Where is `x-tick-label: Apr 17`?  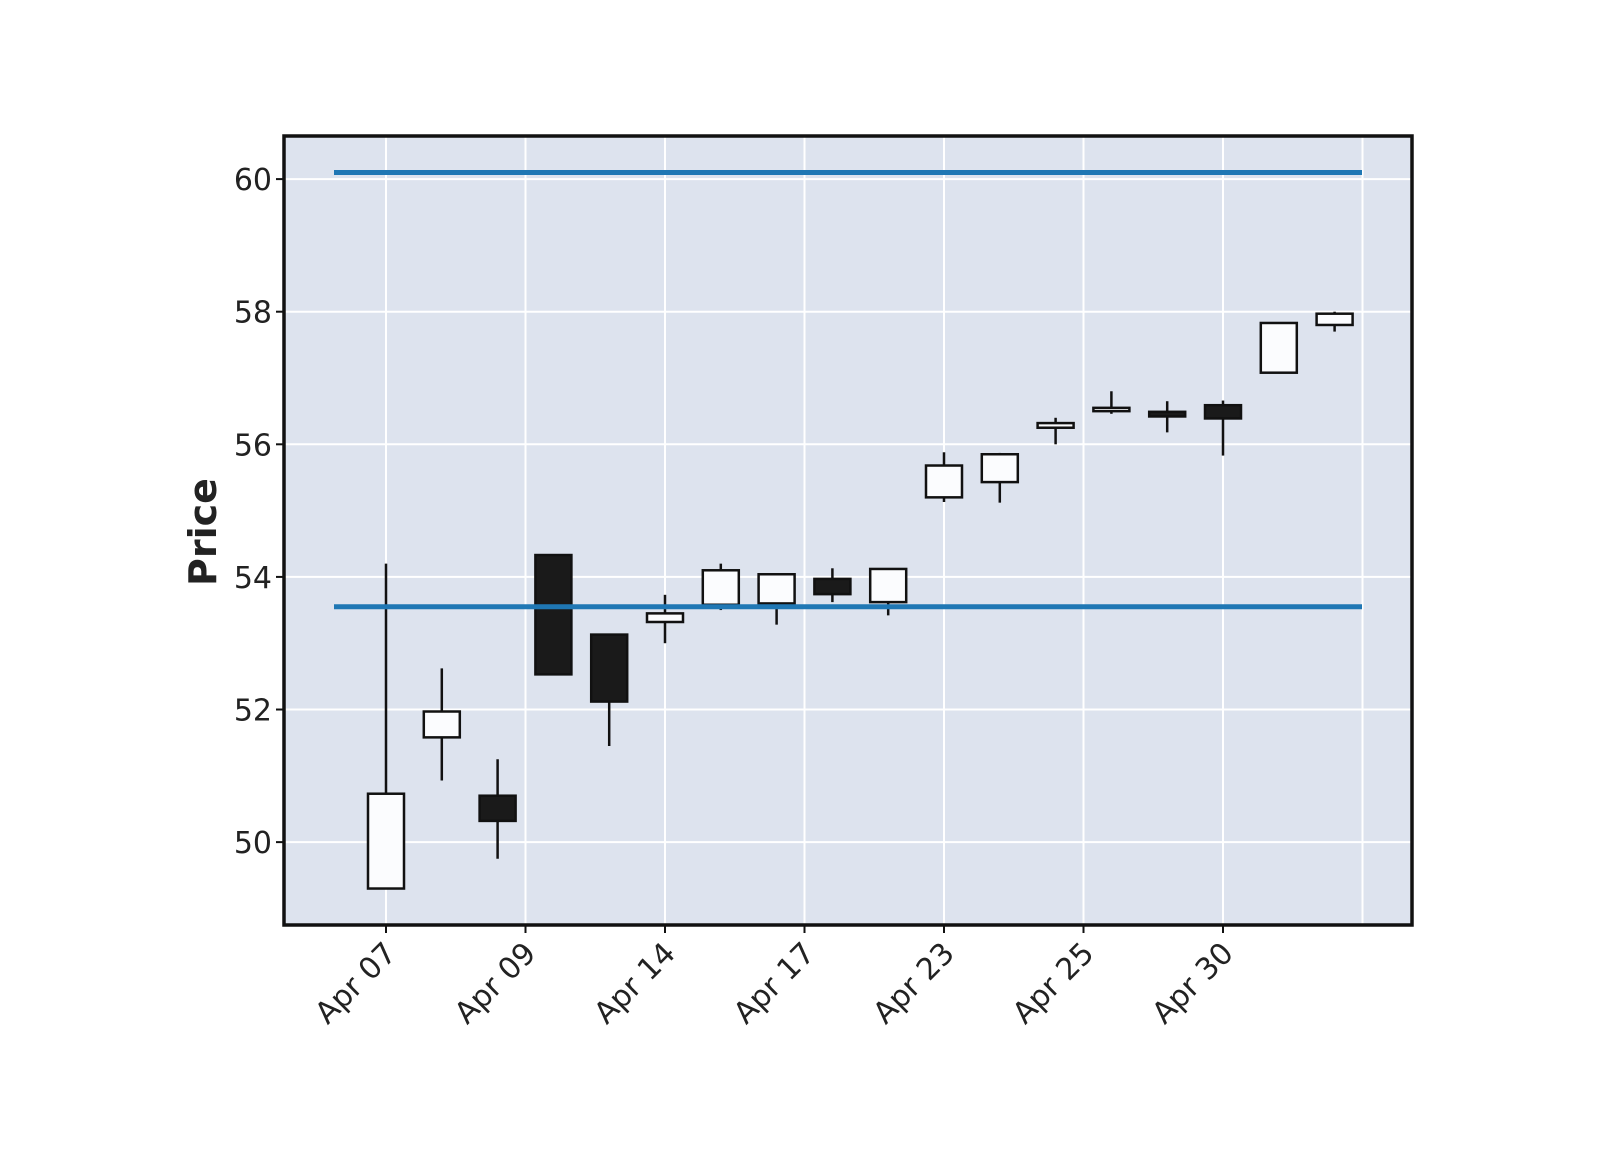
x-tick-label: Apr 17 is located at coordinates (774, 983).